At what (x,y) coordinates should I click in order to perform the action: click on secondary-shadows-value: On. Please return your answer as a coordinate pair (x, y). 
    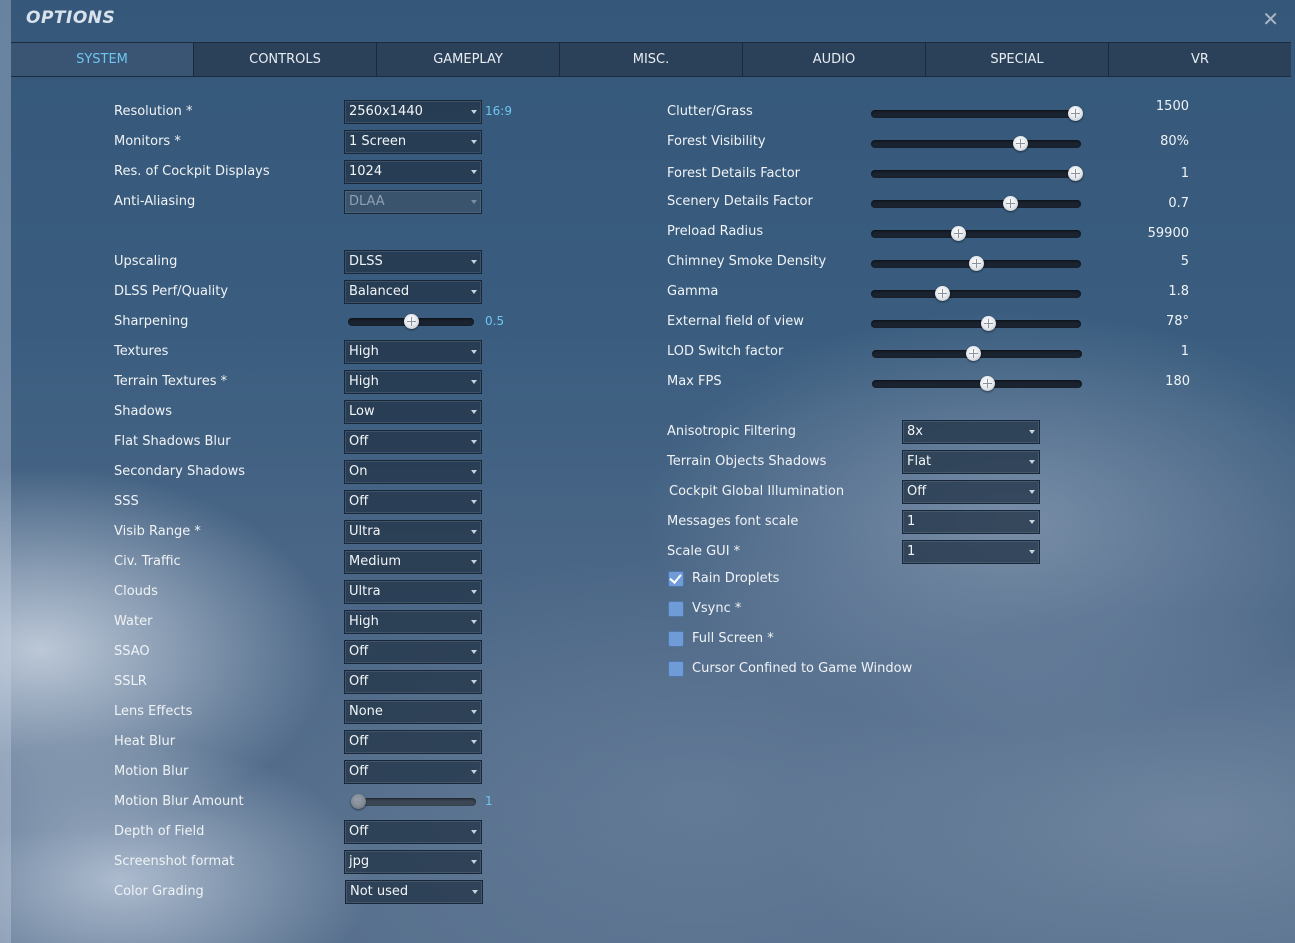
    Looking at the image, I should click on (358, 471).